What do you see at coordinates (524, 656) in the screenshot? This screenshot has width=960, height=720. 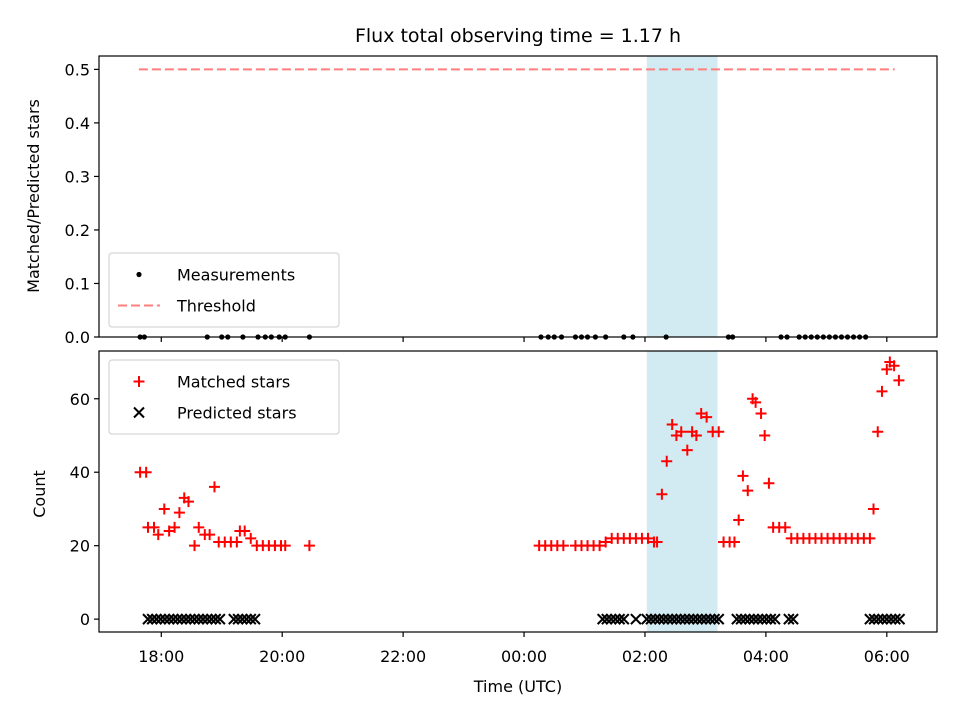 I see `x-tick-label: 00:00` at bounding box center [524, 656].